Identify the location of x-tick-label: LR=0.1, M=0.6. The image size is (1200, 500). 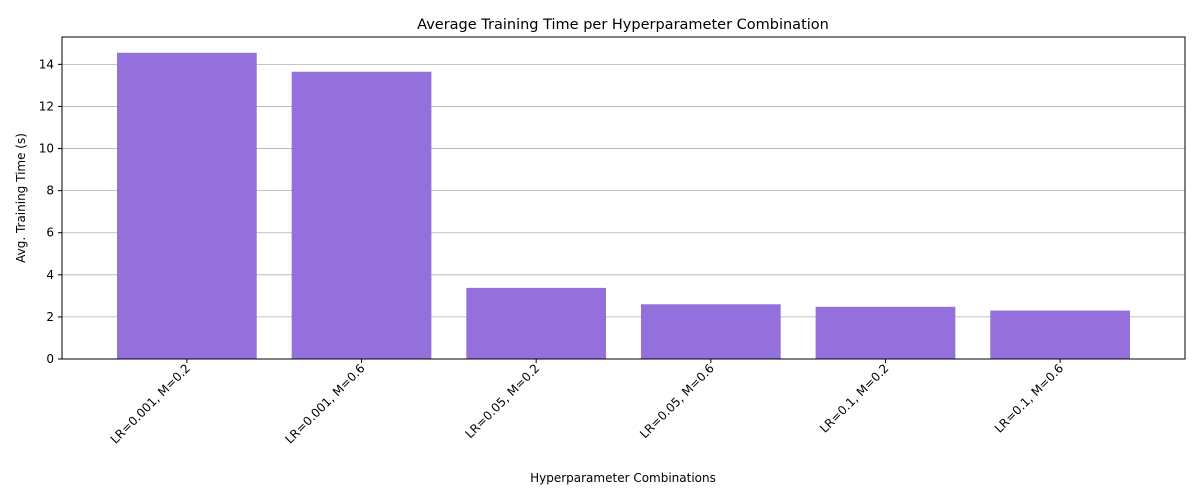
(1029, 398).